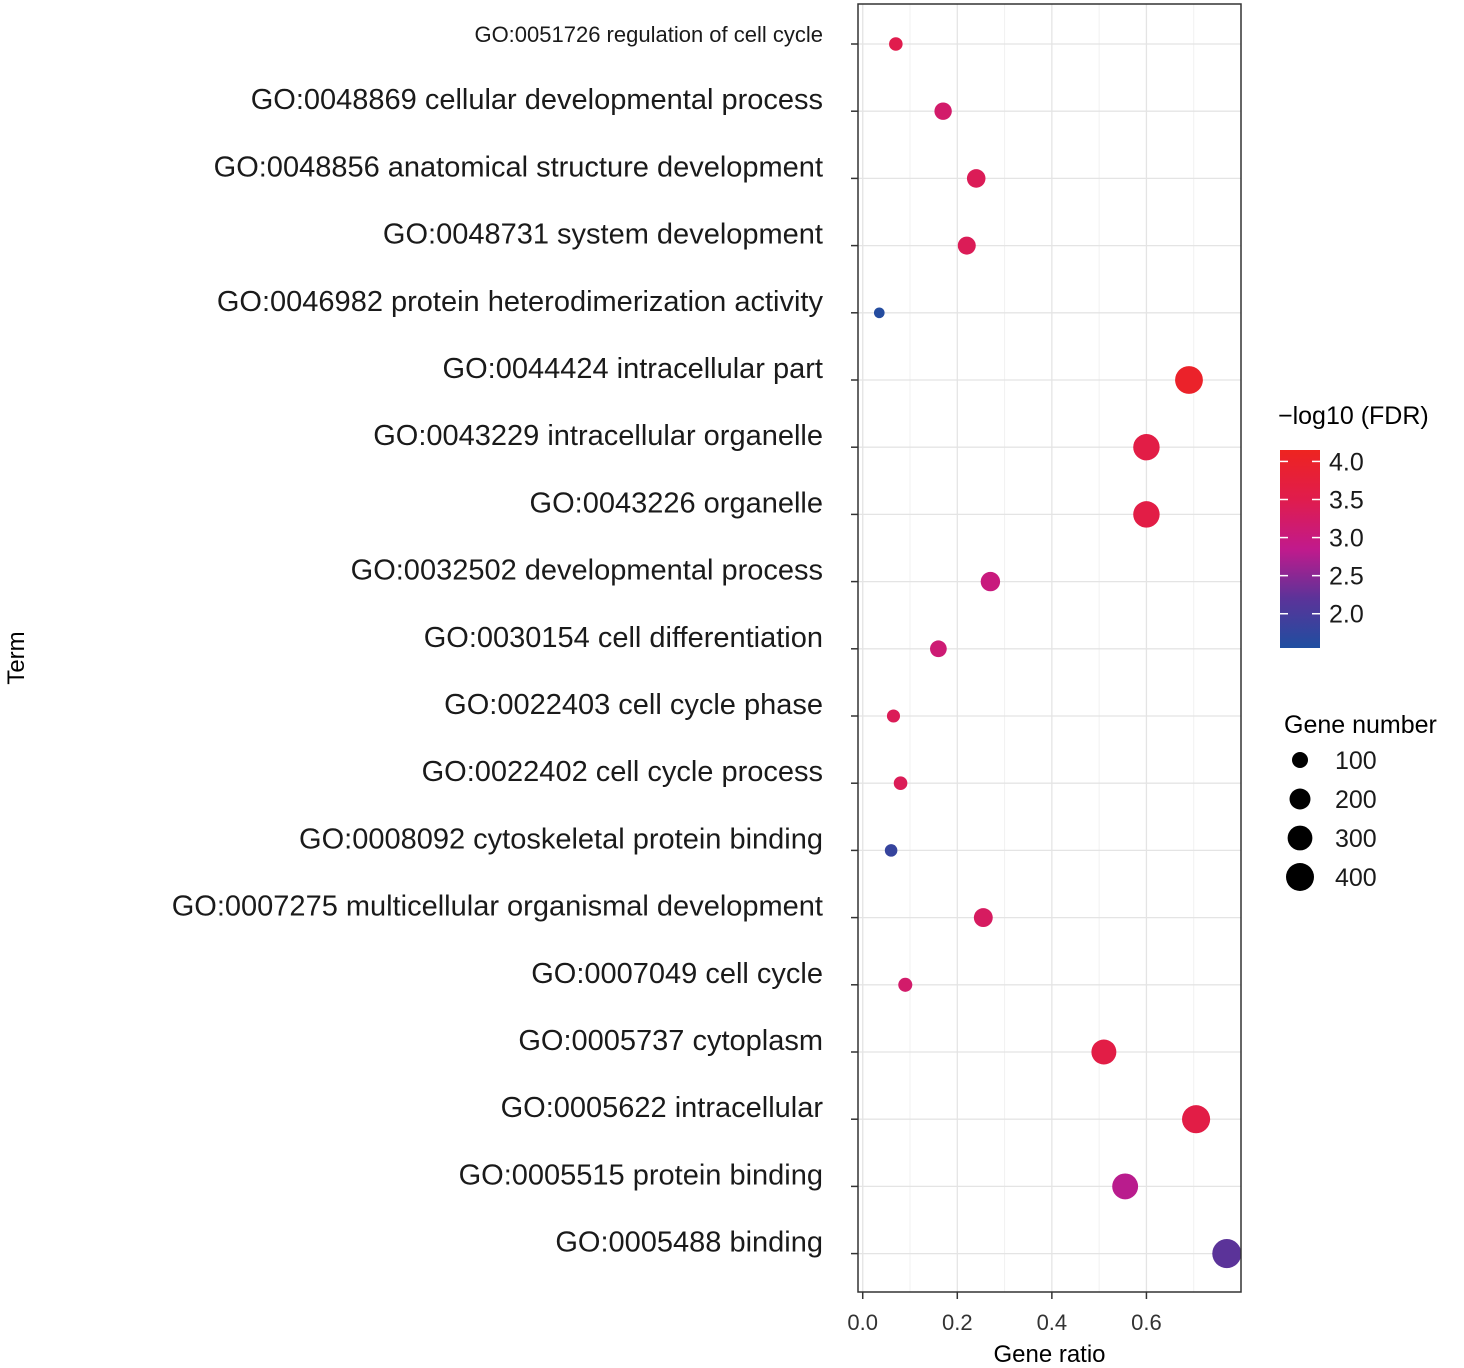 The height and width of the screenshot is (1368, 1464). I want to click on term-label: GO:0022402 cell cycle process, so click(622, 772).